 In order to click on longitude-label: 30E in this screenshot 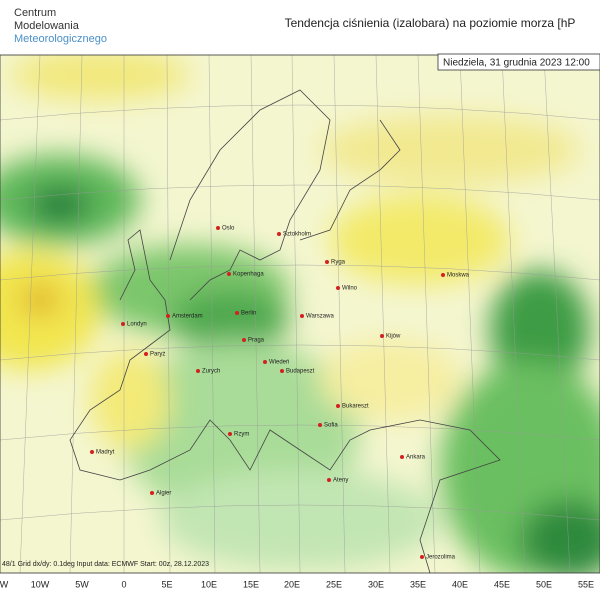, I will do `click(376, 584)`.